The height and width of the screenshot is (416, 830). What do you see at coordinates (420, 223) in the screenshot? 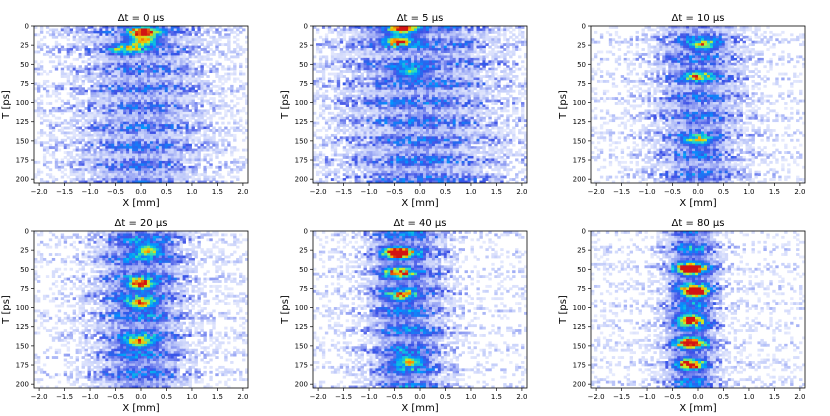
I see `panel-title: Δt = 40 μs` at bounding box center [420, 223].